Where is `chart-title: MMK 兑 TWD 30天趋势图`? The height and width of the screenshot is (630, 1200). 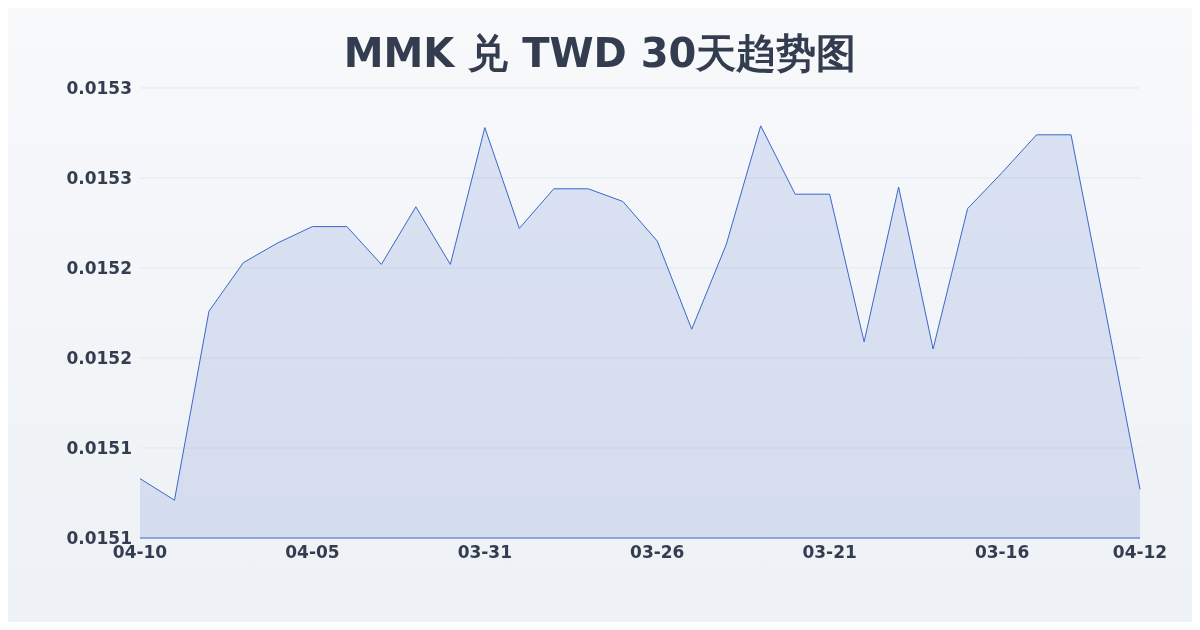 chart-title: MMK 兑 TWD 30天趋势图 is located at coordinates (600, 53).